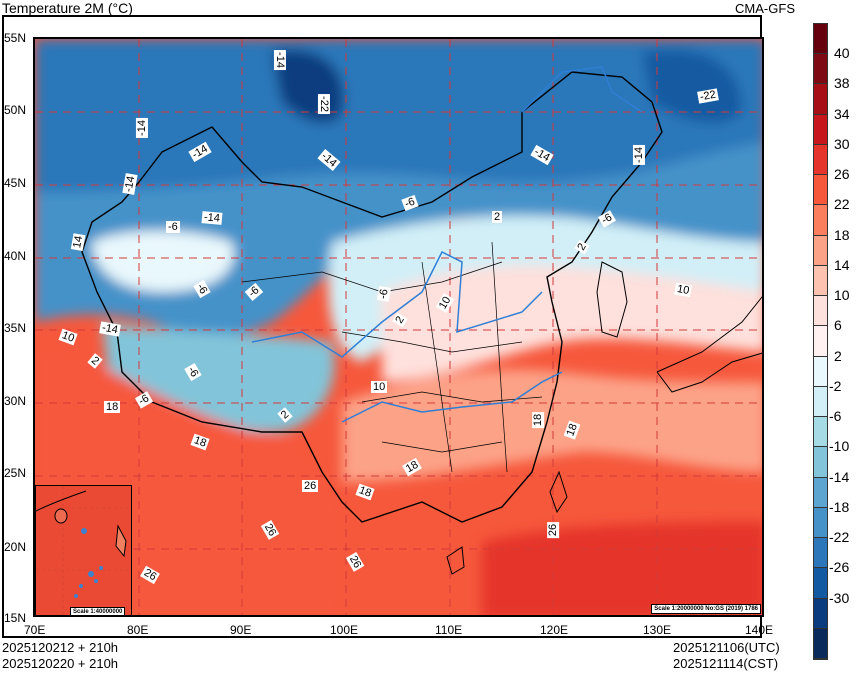 This screenshot has height=673, width=859. Describe the element at coordinates (842, 264) in the screenshot. I see `colorbar-tick-label: 14` at that location.